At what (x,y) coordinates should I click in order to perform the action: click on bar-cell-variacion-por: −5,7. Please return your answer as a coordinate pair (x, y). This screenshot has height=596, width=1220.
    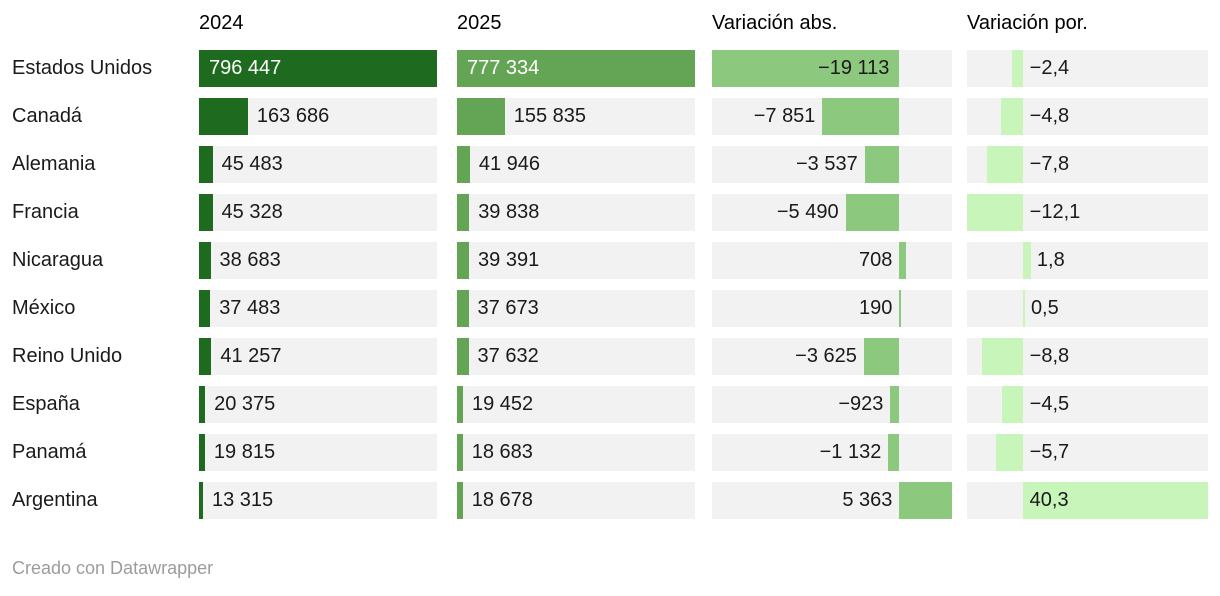
    Looking at the image, I should click on (1087, 452).